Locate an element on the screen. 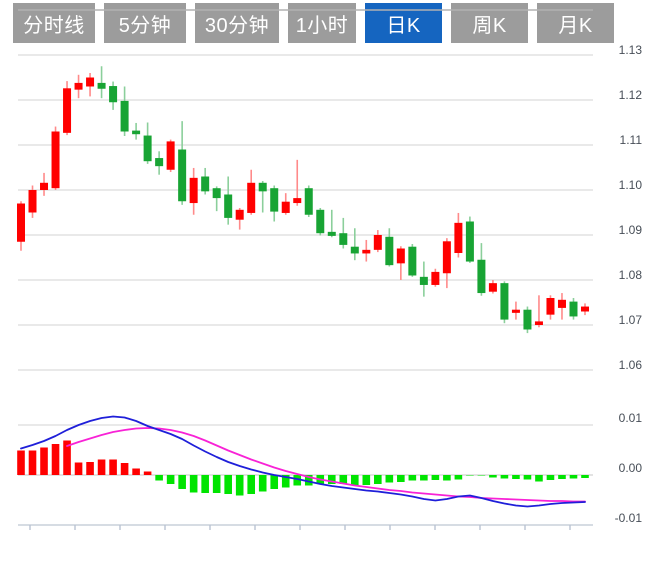 This screenshot has width=650, height=585. price-axis-label: 1.13 is located at coordinates (631, 50).